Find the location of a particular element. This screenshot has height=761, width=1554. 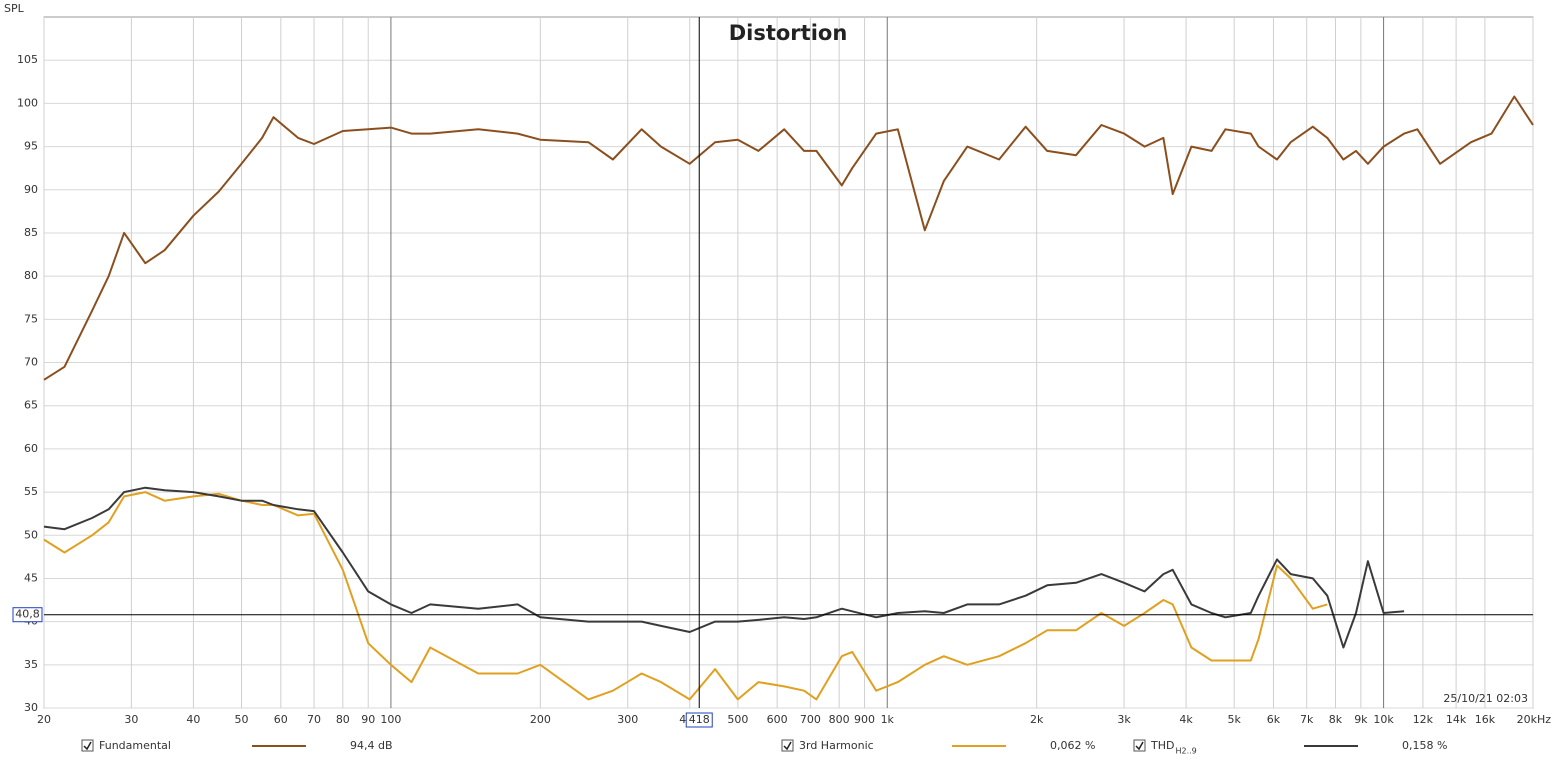

x-tick-label: 60 is located at coordinates (281, 719).